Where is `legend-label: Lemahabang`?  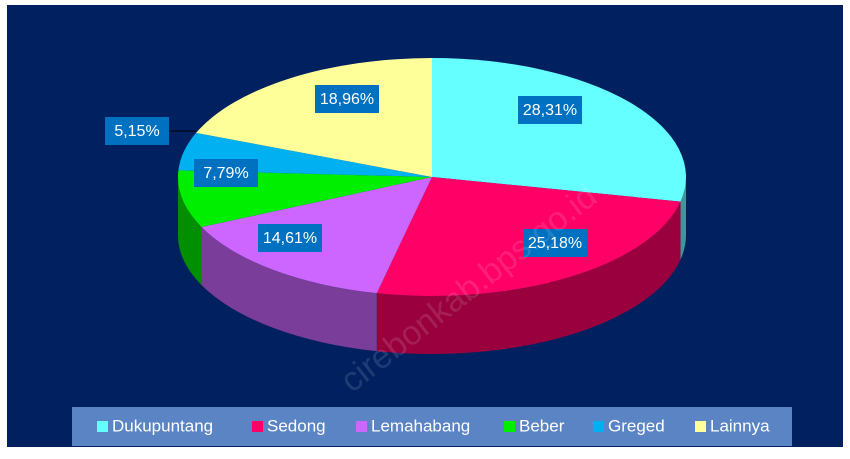
legend-label: Lemahabang is located at coordinates (420, 425).